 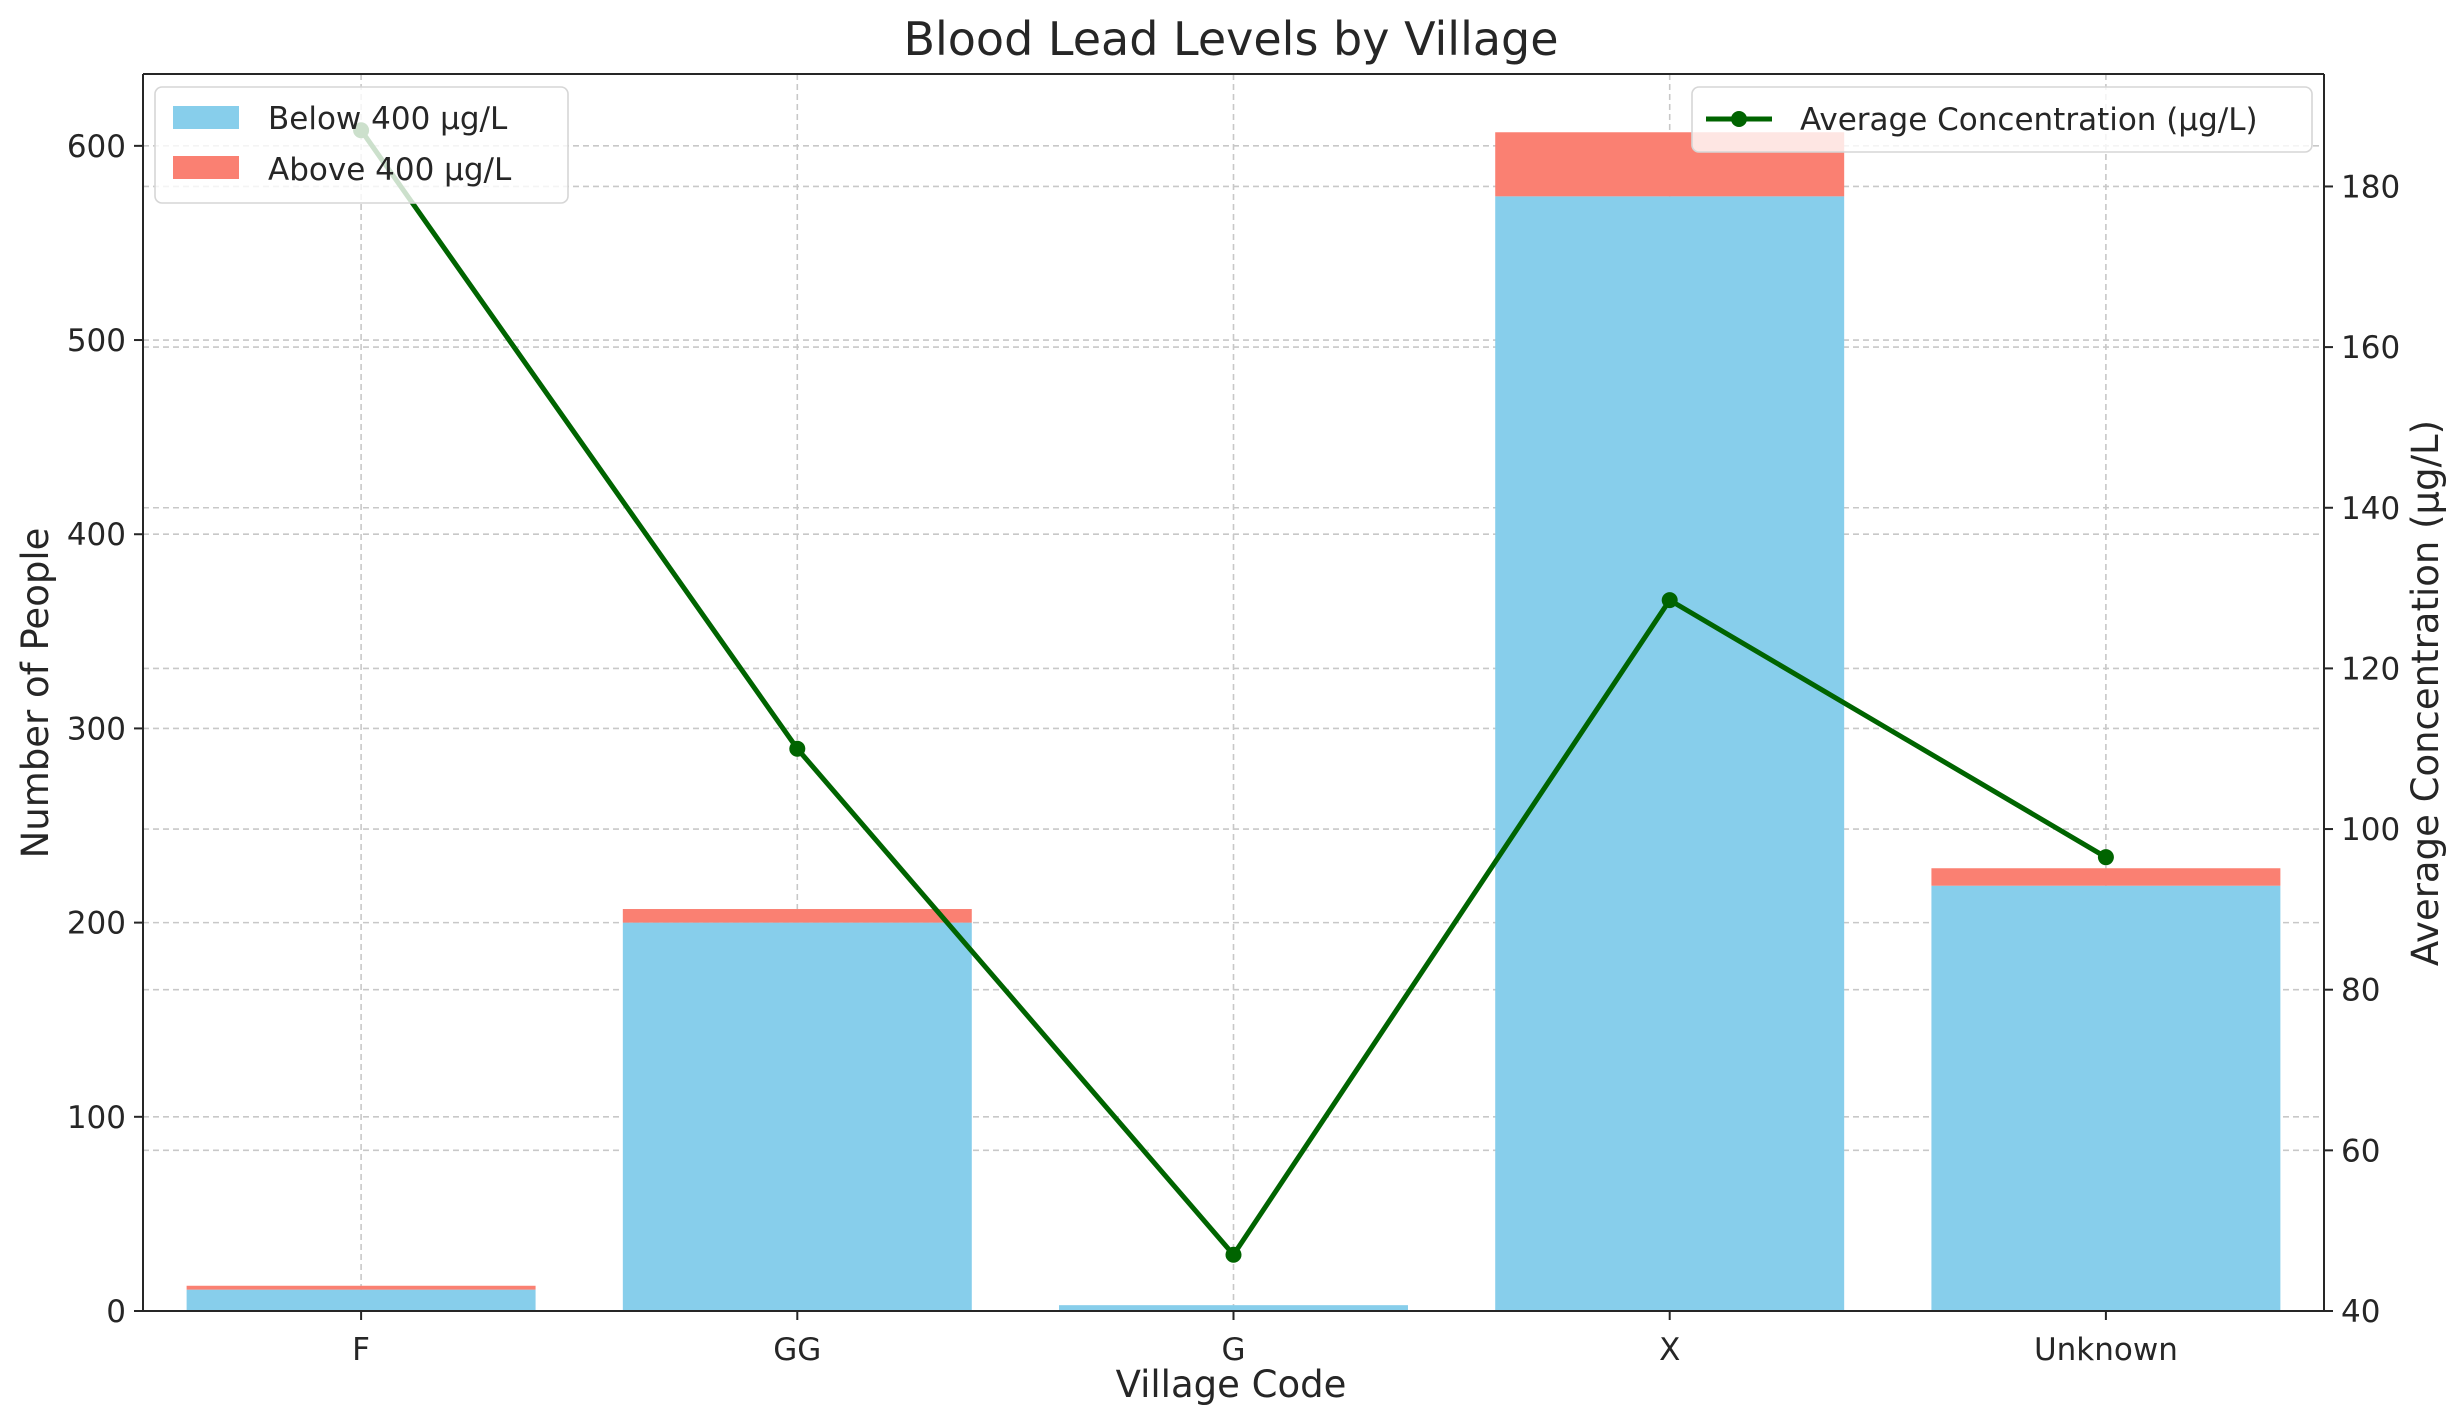 I want to click on y-tick-label: 500, so click(x=96, y=341).